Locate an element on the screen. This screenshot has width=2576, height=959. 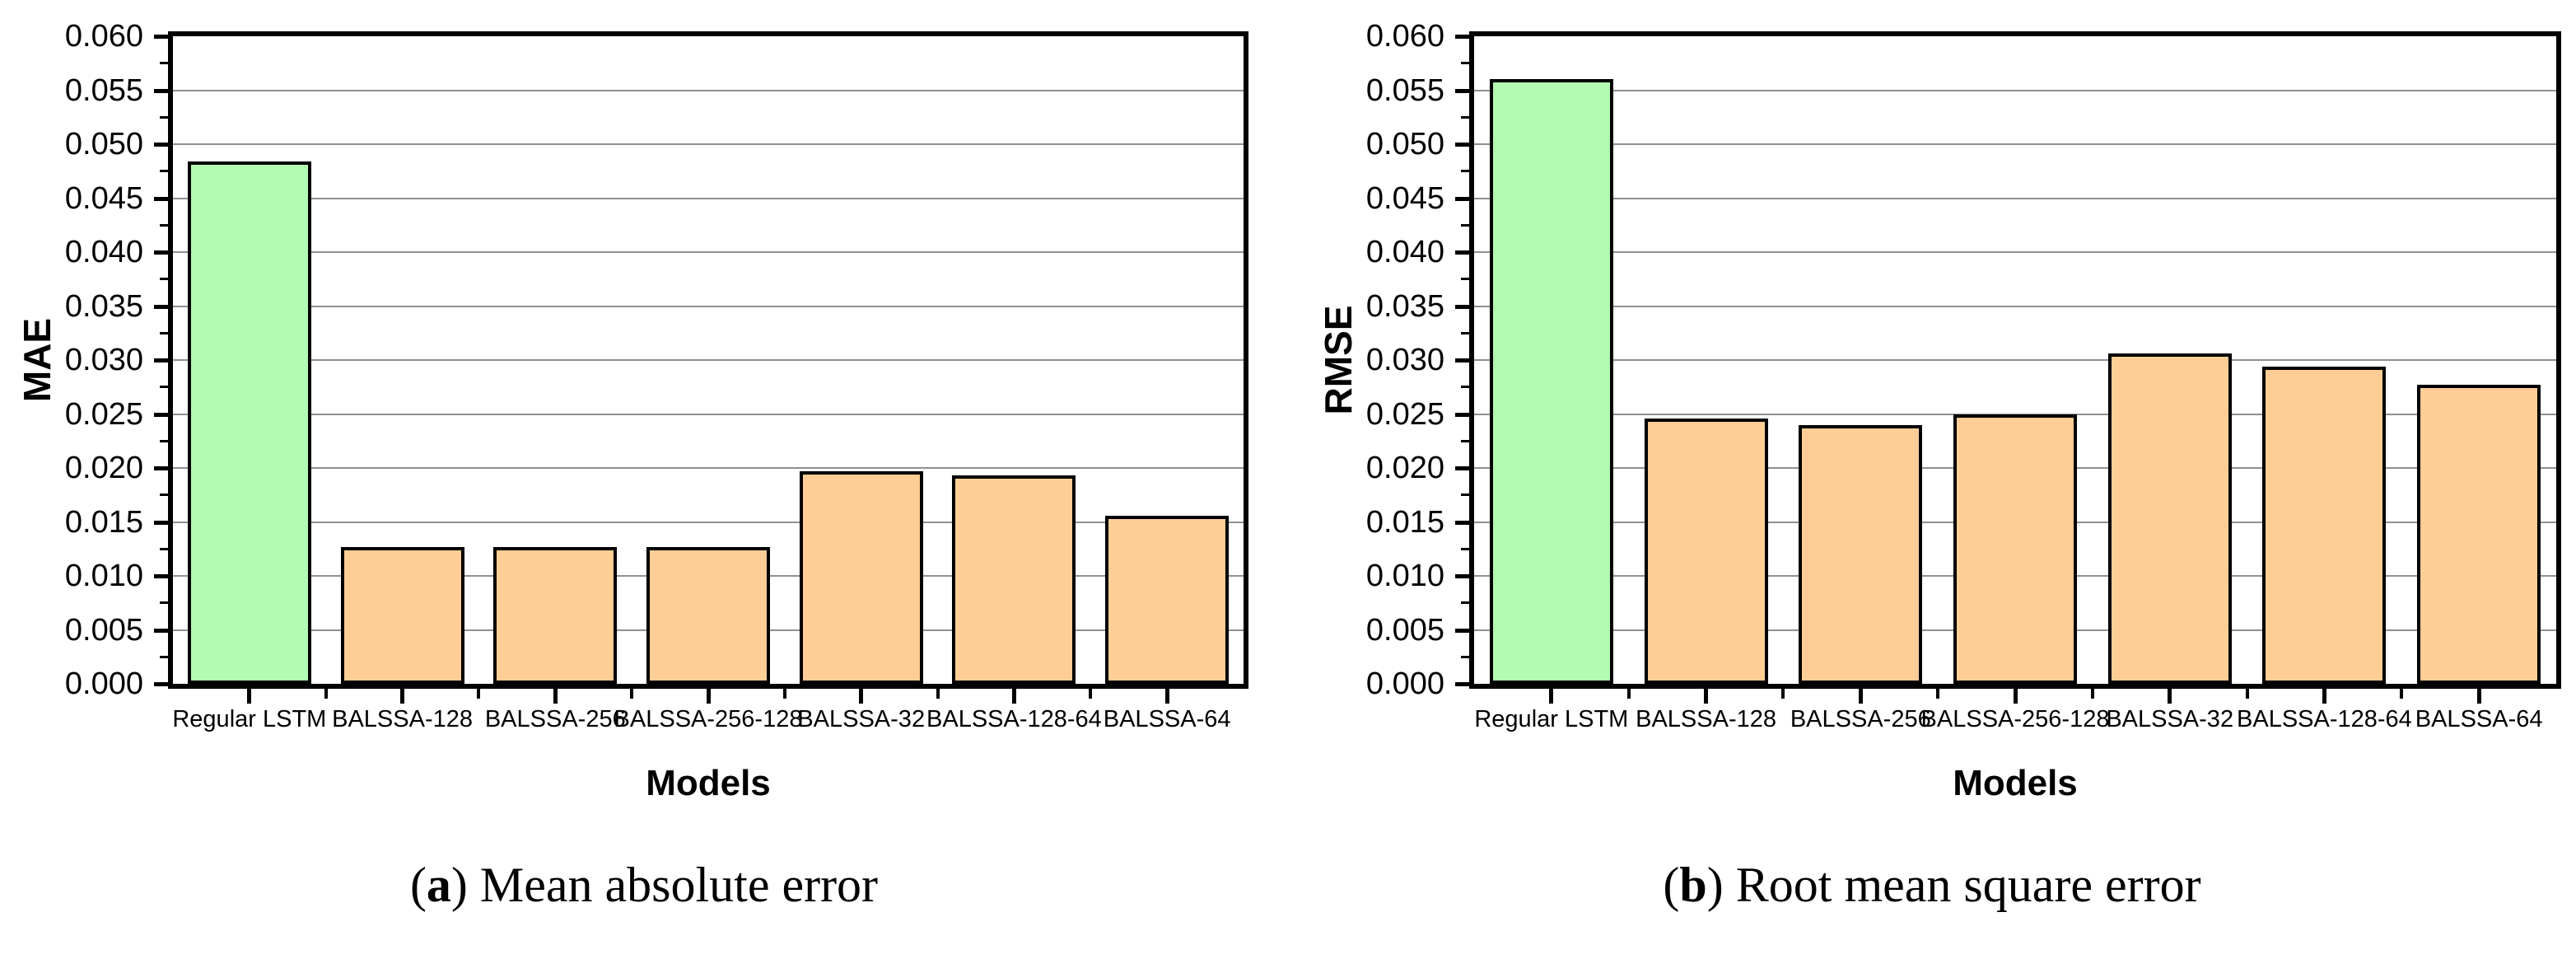
y-axis-tick-label: 0.000 is located at coordinates (1404, 684).